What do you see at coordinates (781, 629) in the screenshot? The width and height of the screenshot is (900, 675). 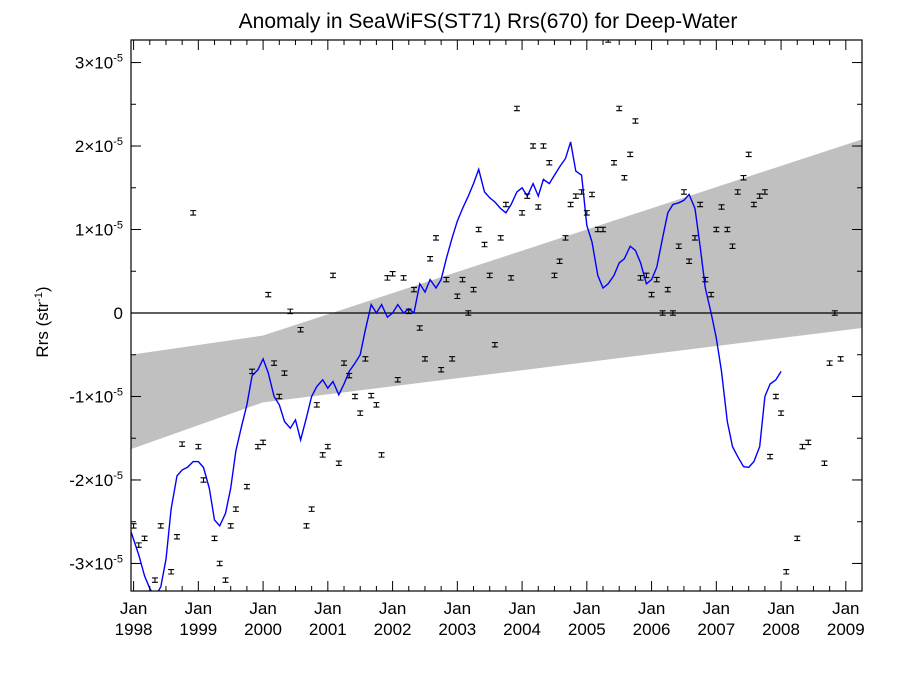 I see `x-tick-label-year: 2008` at bounding box center [781, 629].